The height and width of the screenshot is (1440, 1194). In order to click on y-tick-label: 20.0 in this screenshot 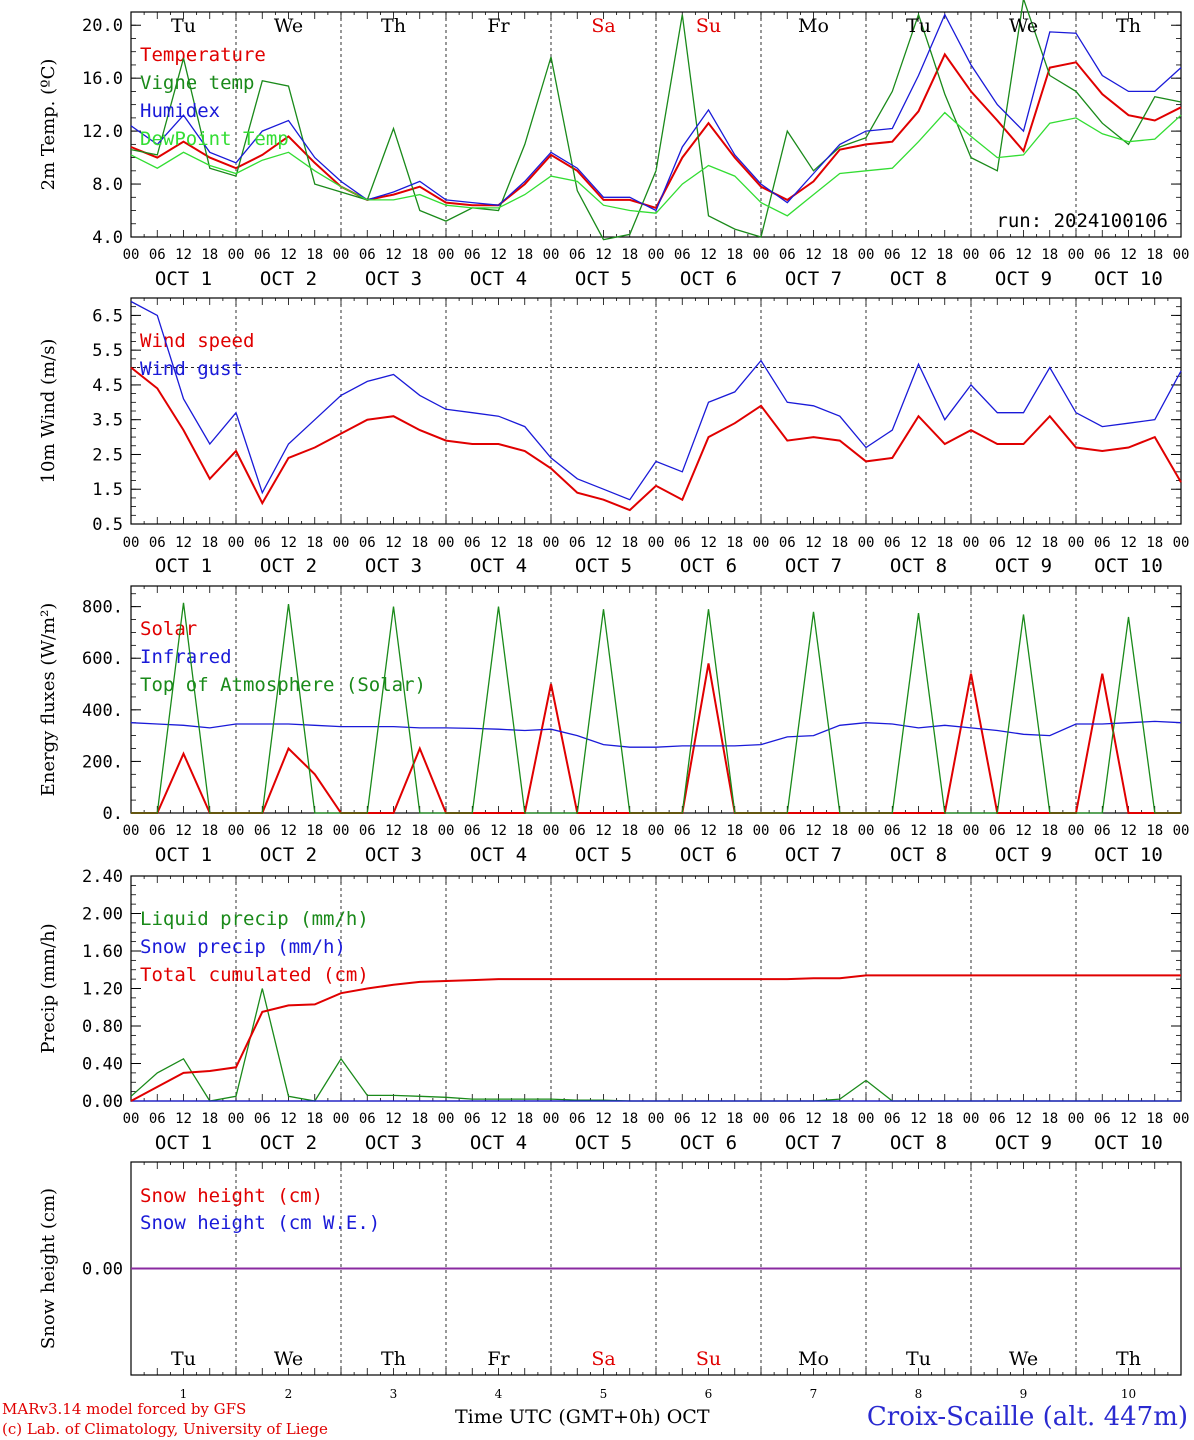, I will do `click(102, 26)`.